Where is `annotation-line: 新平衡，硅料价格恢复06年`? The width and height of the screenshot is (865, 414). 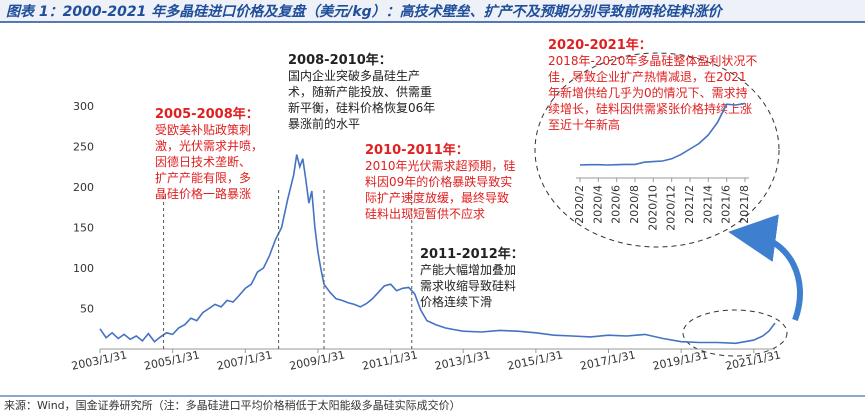 annotation-line: 新平衡，硅料价格恢复06年 is located at coordinates (361, 107).